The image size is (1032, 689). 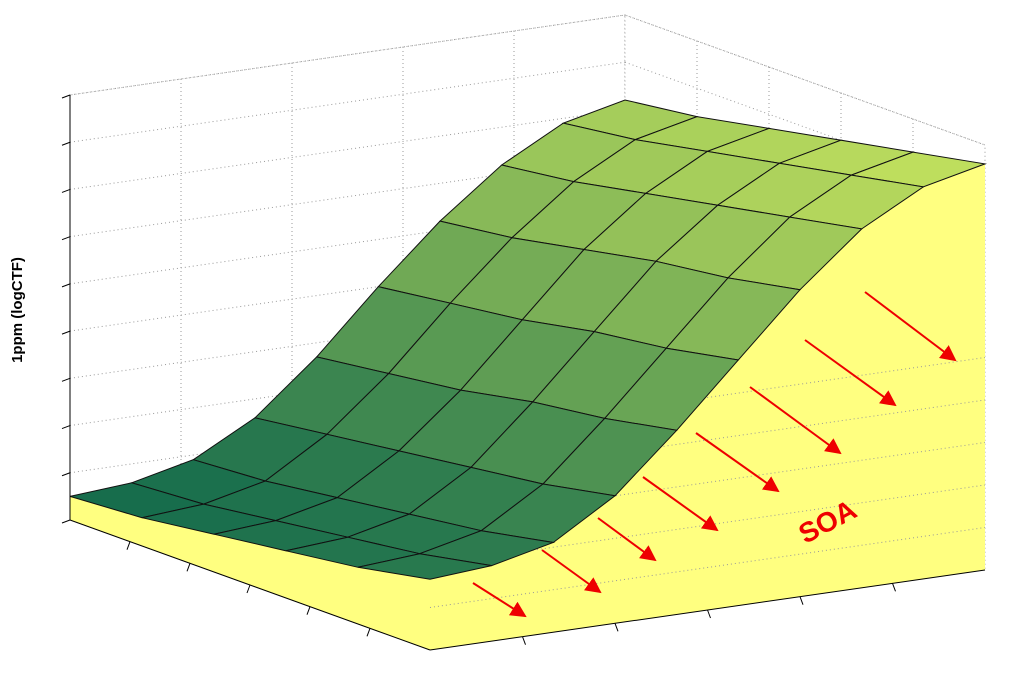 What do you see at coordinates (250, 573) in the screenshot?
I see `front-curtain` at bounding box center [250, 573].